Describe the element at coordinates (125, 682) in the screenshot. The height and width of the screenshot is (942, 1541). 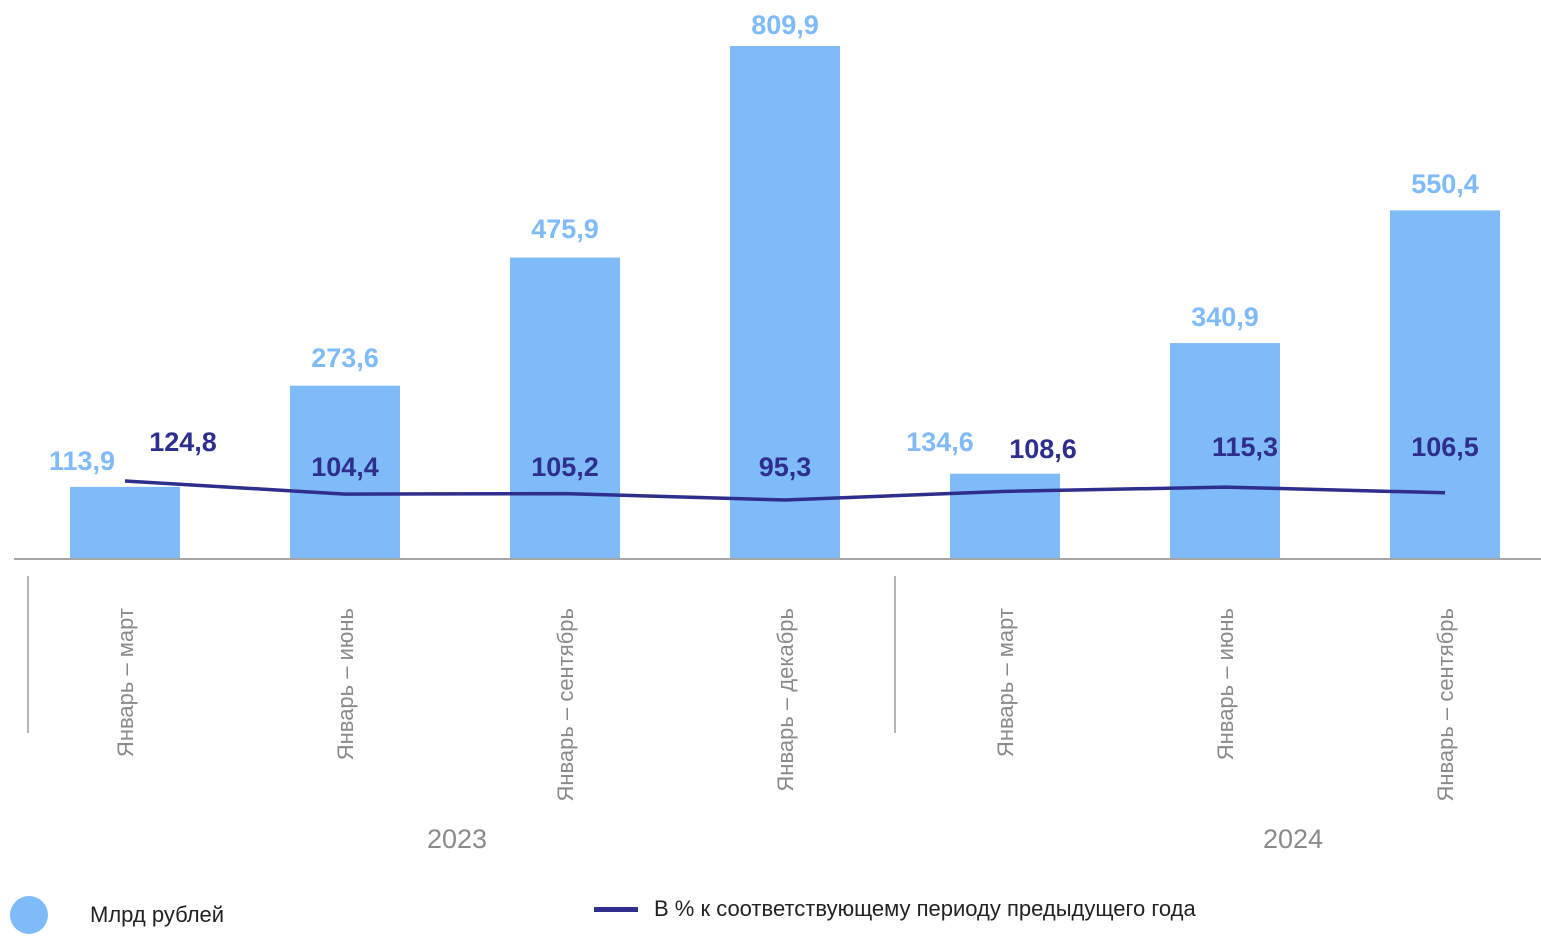
I see `x-tick-label-0: Январь – март` at that location.